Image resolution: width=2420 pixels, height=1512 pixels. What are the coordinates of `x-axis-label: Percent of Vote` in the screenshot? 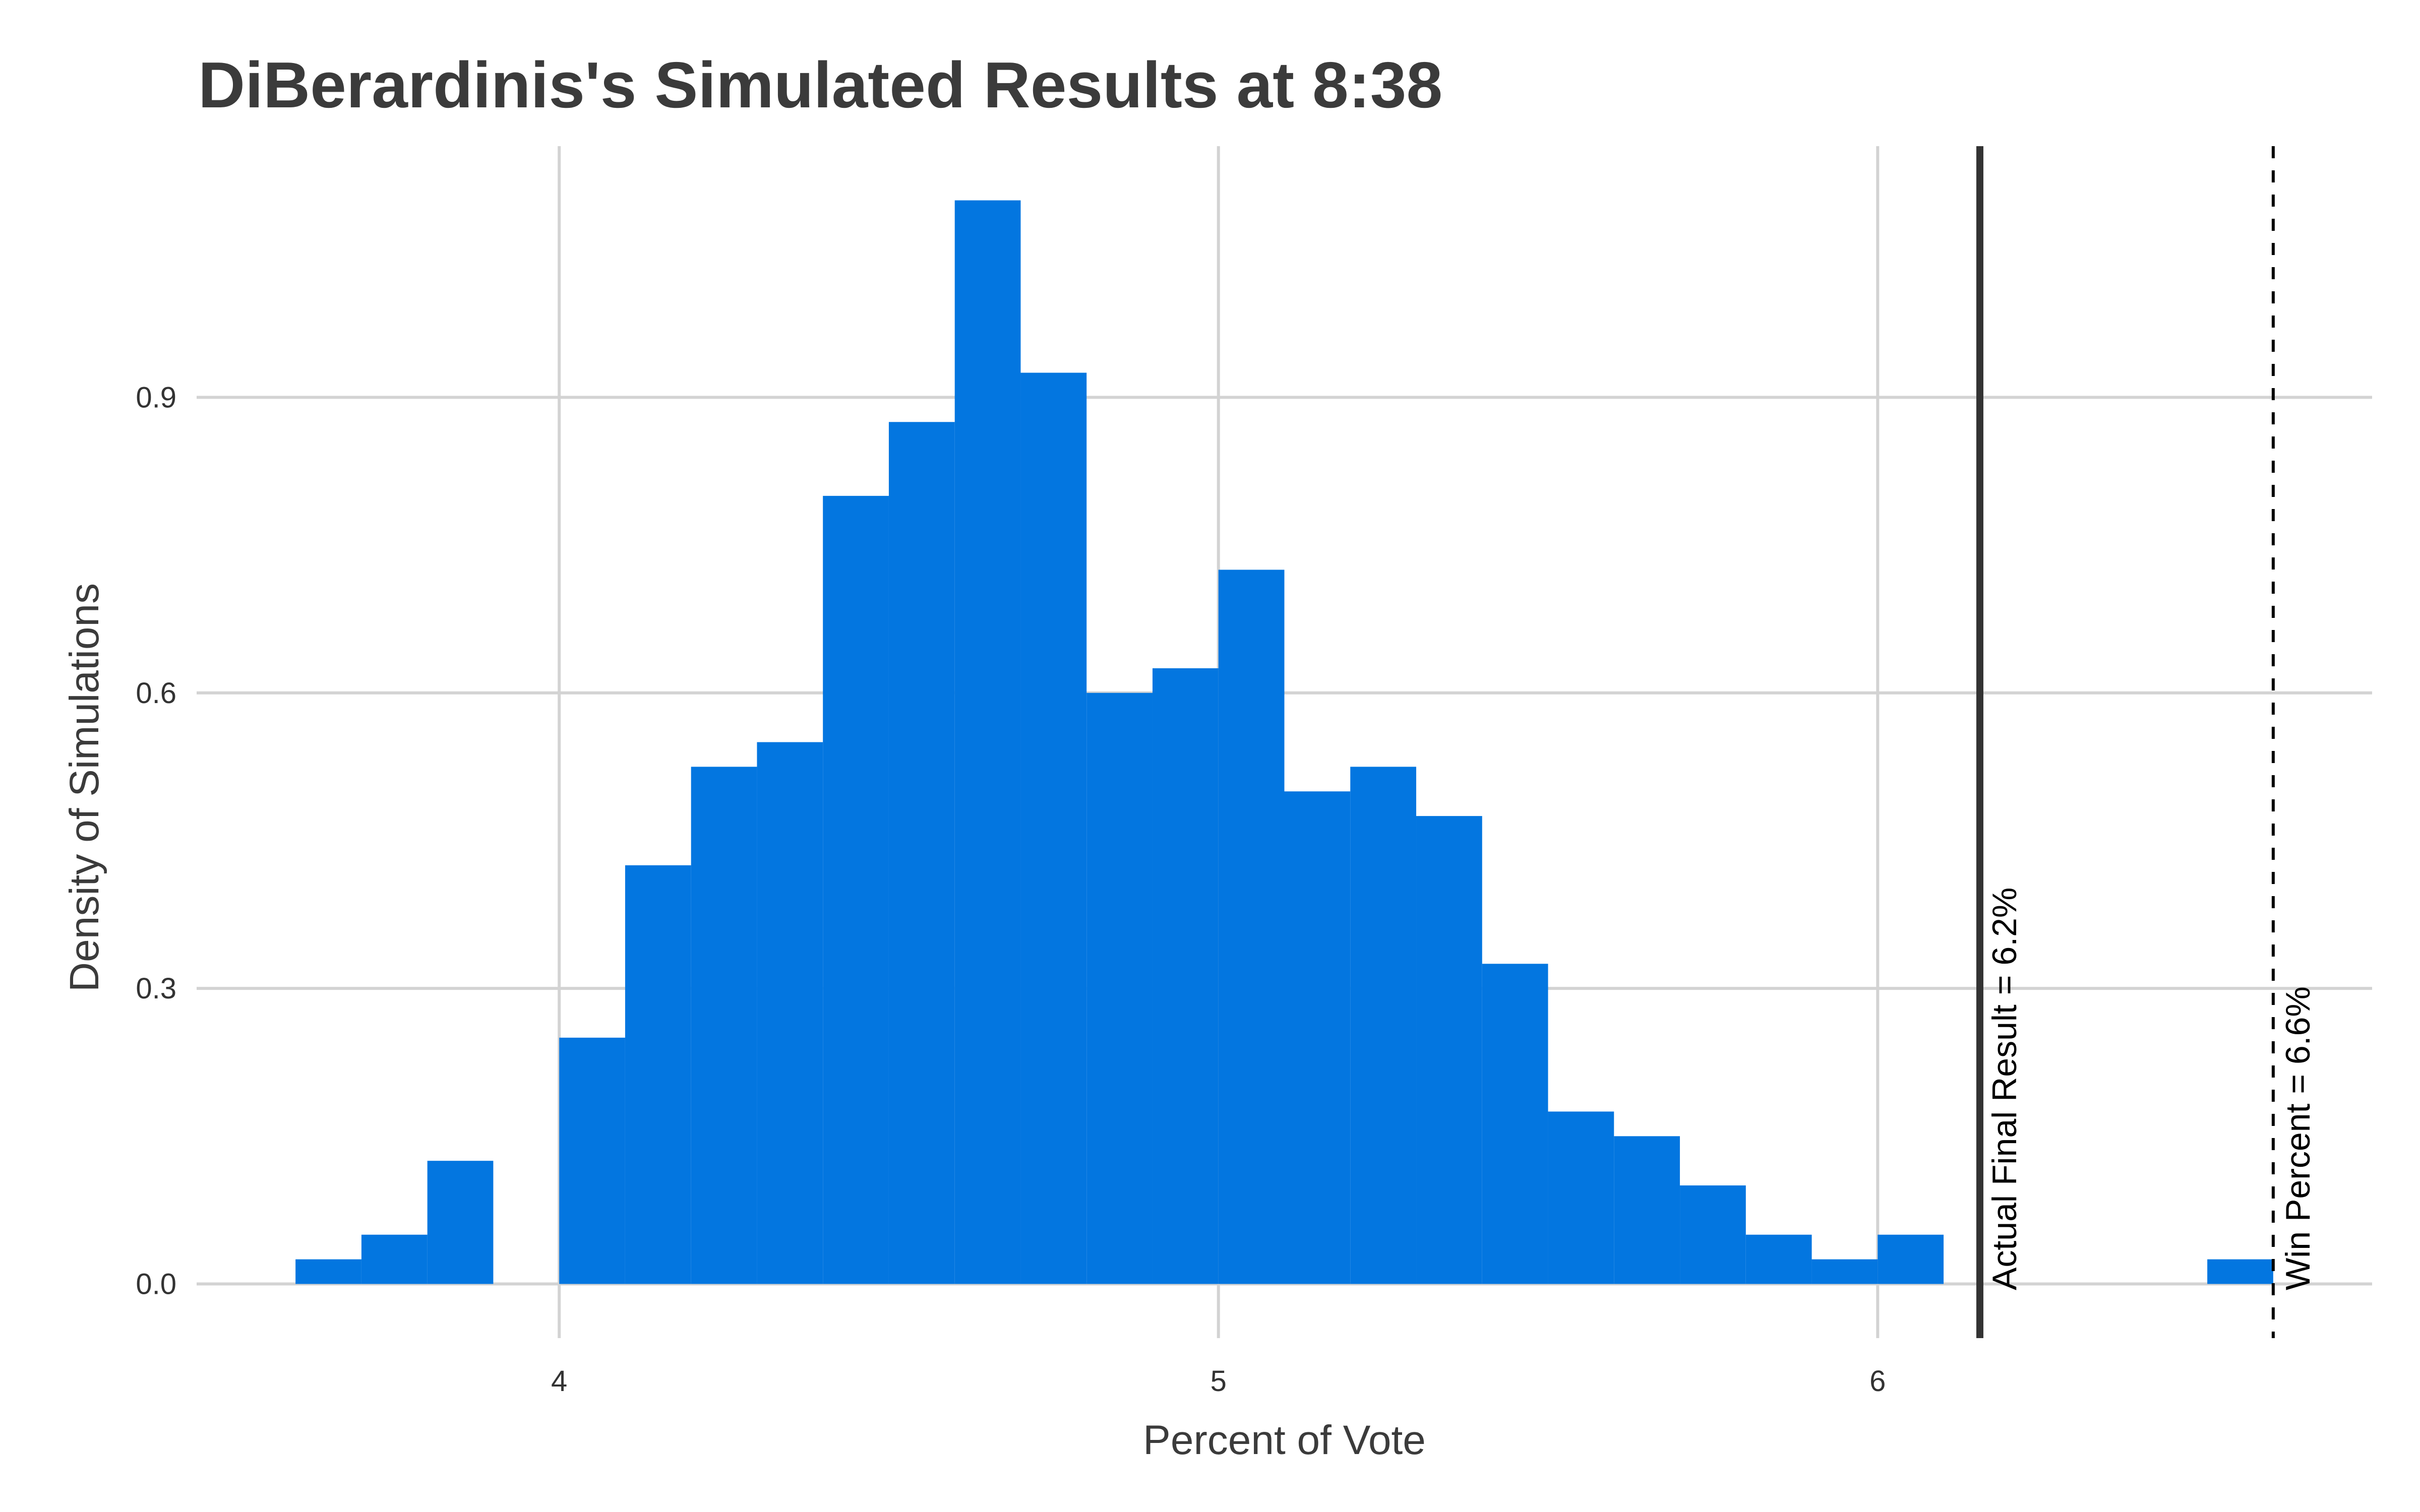 It's located at (1284, 1440).